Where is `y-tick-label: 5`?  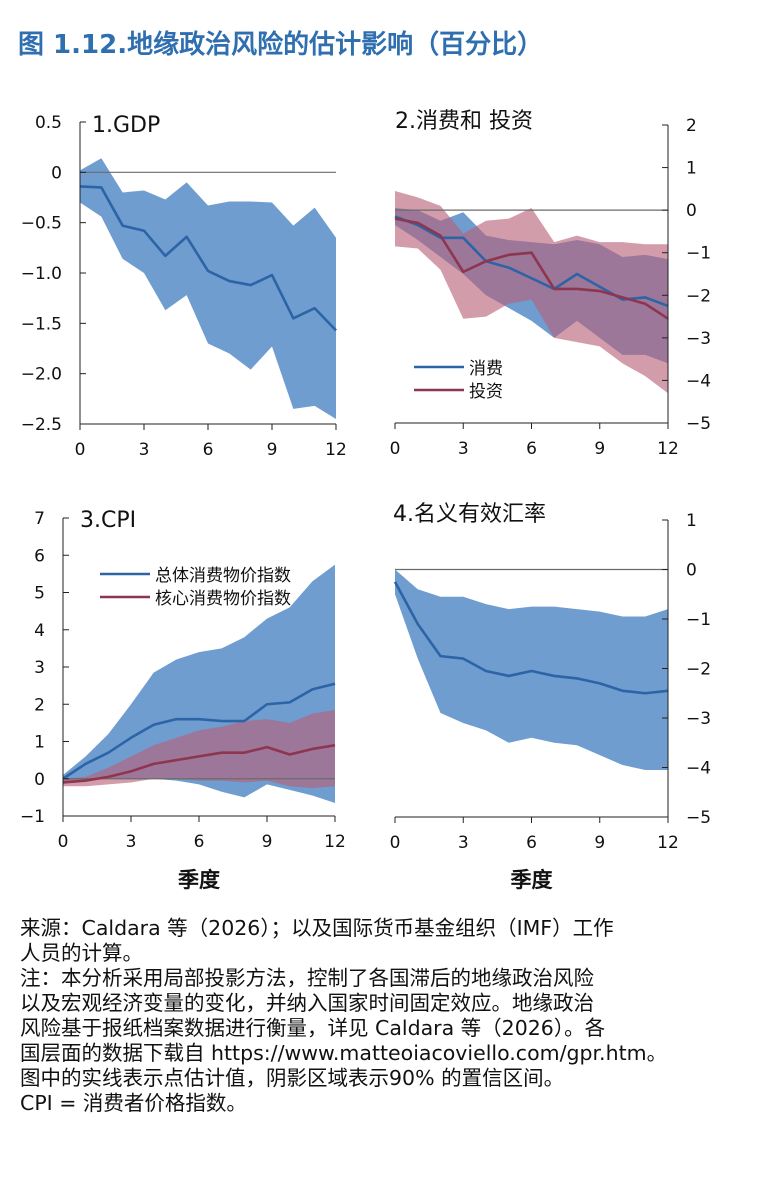
y-tick-label: 5 is located at coordinates (39, 594).